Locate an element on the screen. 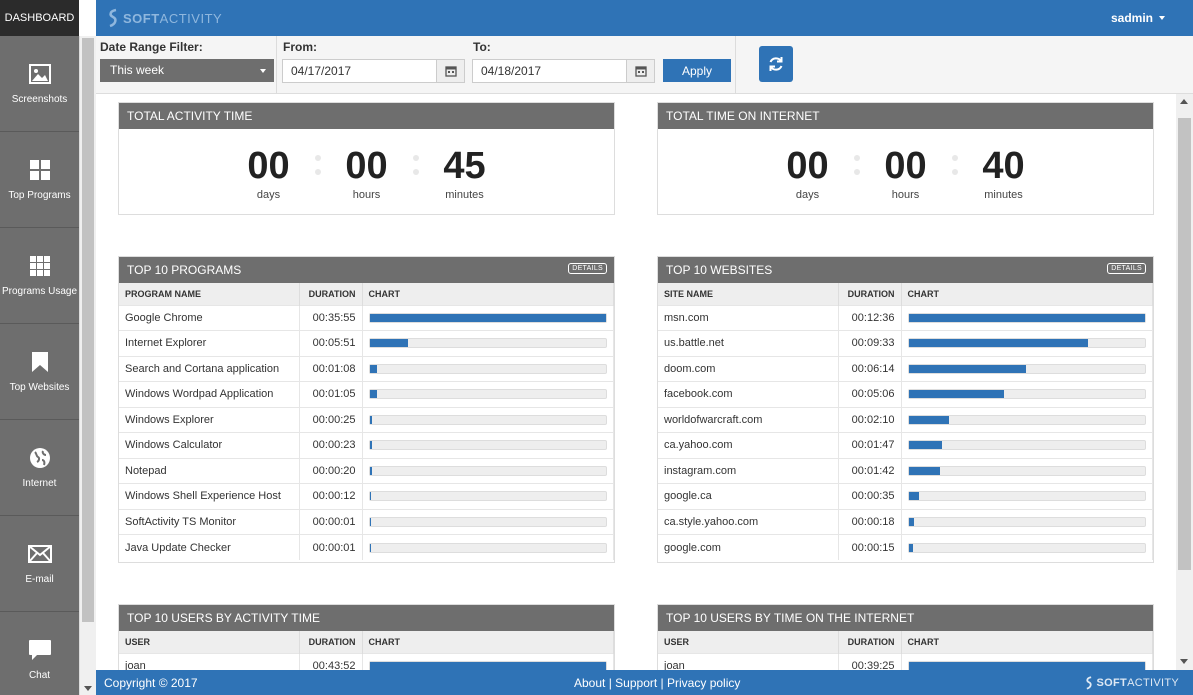 The width and height of the screenshot is (1193, 695). sidebar-item-top-programs: Top Programs is located at coordinates (39, 180).